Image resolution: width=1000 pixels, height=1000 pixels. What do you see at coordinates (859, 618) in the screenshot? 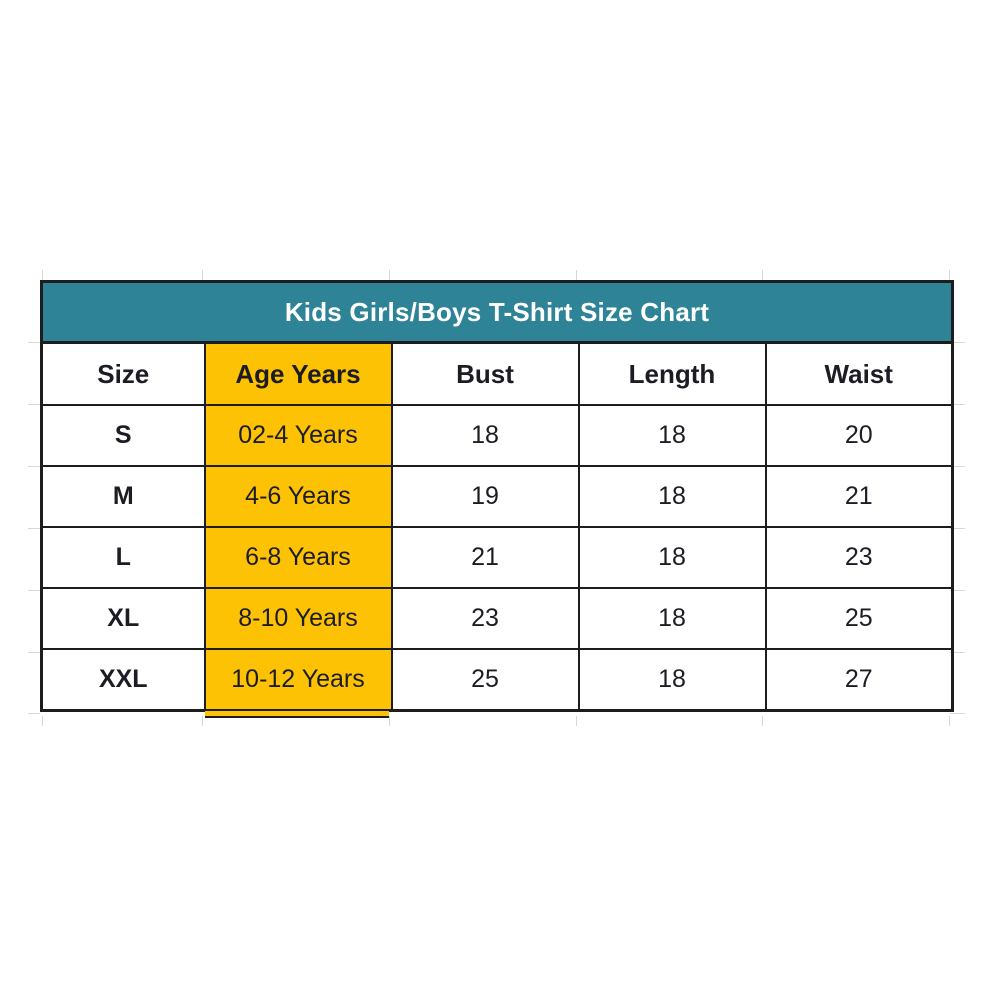
I see `cell-waist: 25` at bounding box center [859, 618].